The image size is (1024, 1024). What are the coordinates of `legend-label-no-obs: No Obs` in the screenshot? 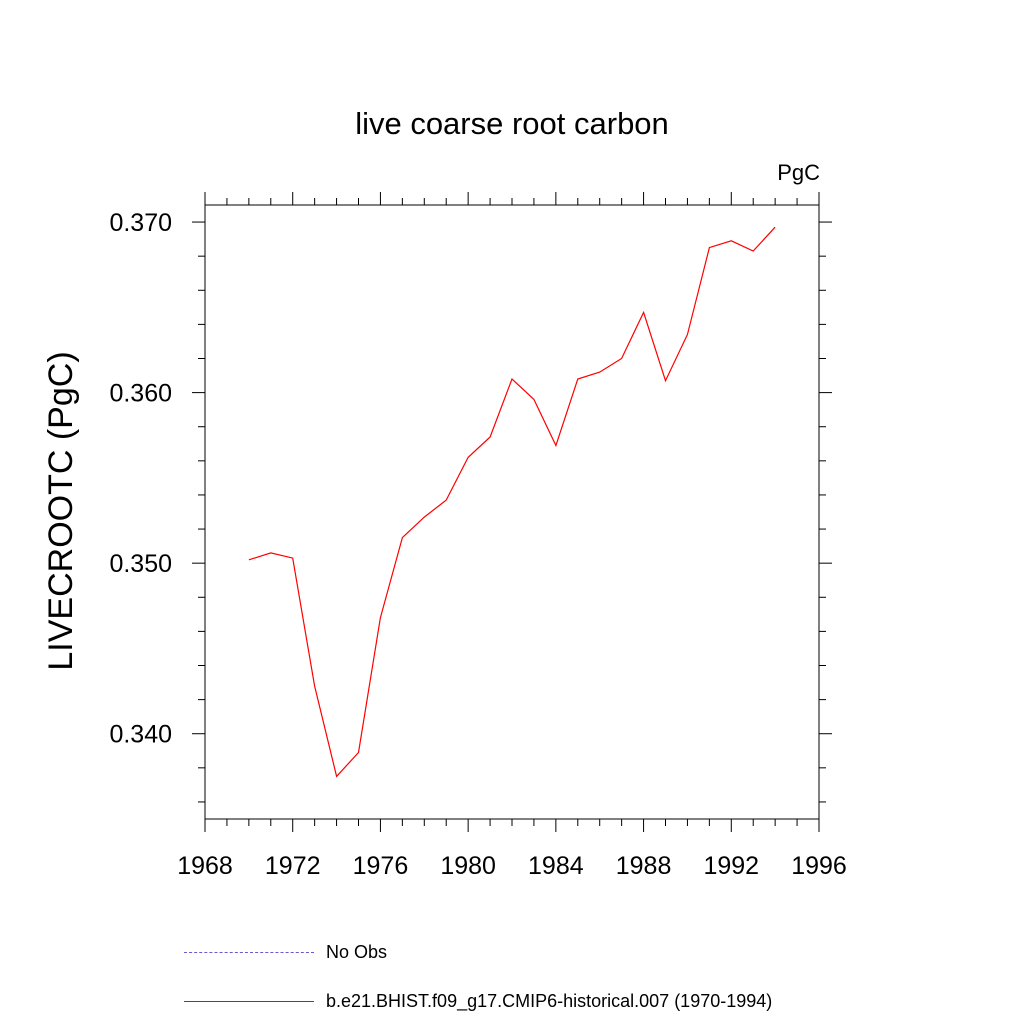 It's located at (357, 952).